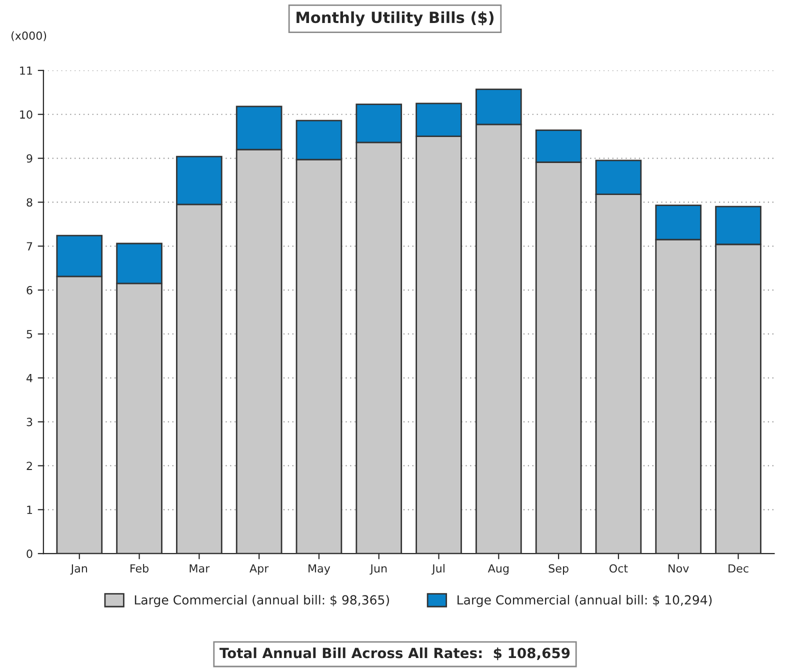 This screenshot has width=790, height=671. I want to click on x-tick-label: Oct, so click(618, 568).